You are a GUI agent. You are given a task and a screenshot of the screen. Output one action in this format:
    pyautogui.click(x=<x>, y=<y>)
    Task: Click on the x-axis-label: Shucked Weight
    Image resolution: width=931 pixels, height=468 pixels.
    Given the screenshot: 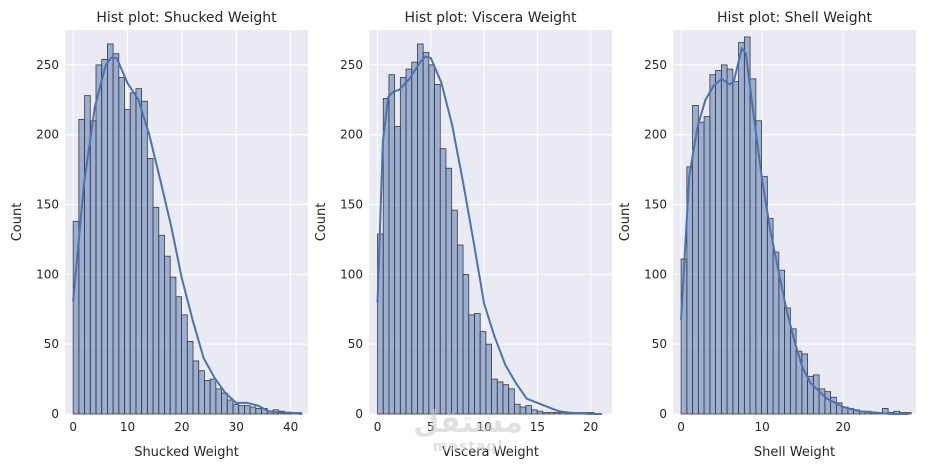 What is the action you would take?
    pyautogui.click(x=186, y=452)
    